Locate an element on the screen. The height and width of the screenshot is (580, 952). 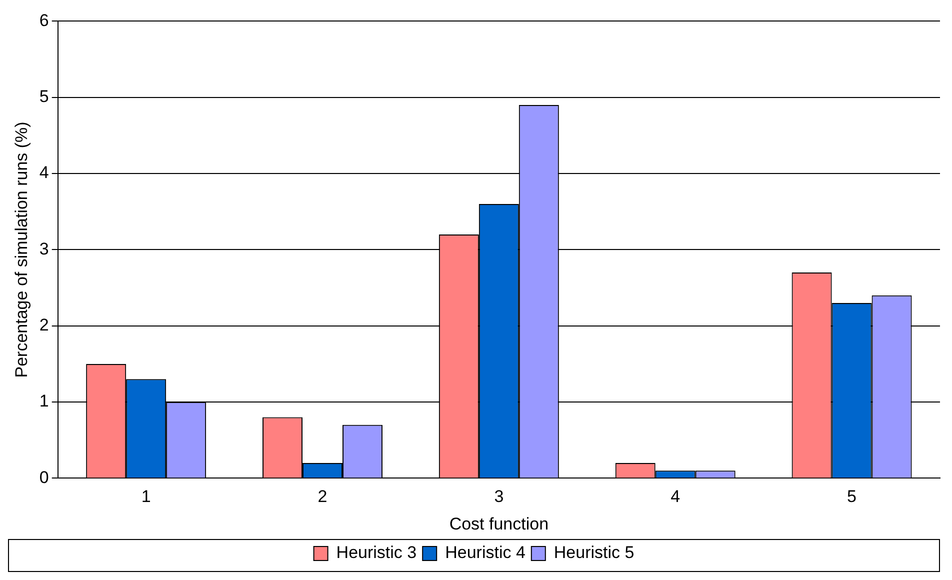
x-tick-label: 3 is located at coordinates (499, 496).